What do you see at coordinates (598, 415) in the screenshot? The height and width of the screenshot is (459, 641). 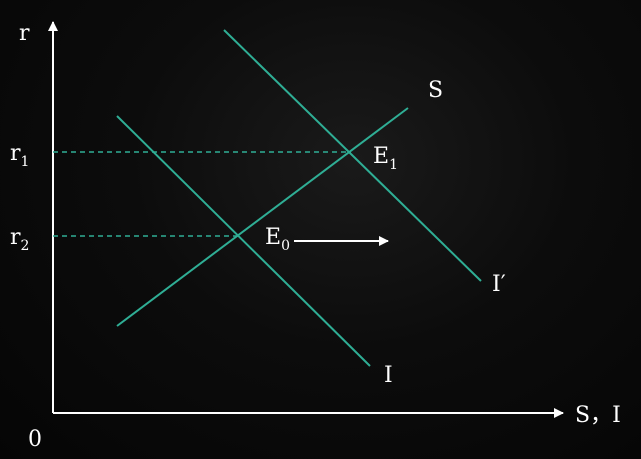 I see `x-axis-label: S，I` at bounding box center [598, 415].